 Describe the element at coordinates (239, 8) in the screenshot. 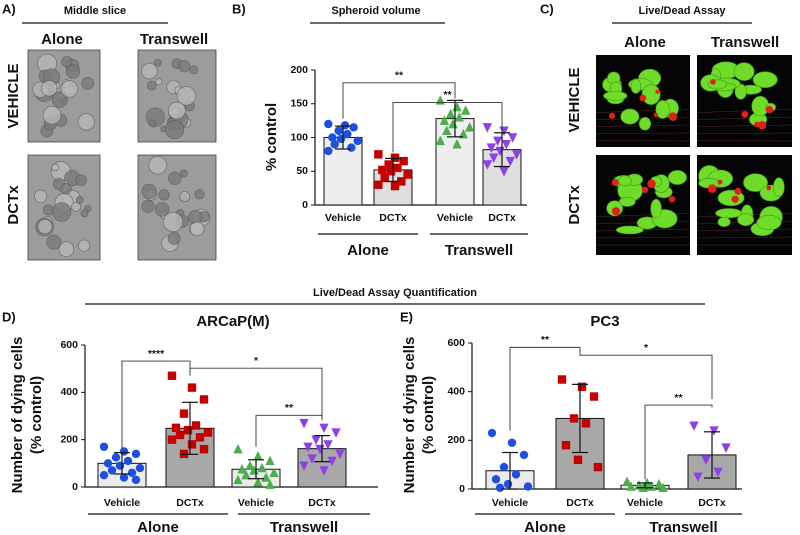

I see `panel-label: B)` at that location.